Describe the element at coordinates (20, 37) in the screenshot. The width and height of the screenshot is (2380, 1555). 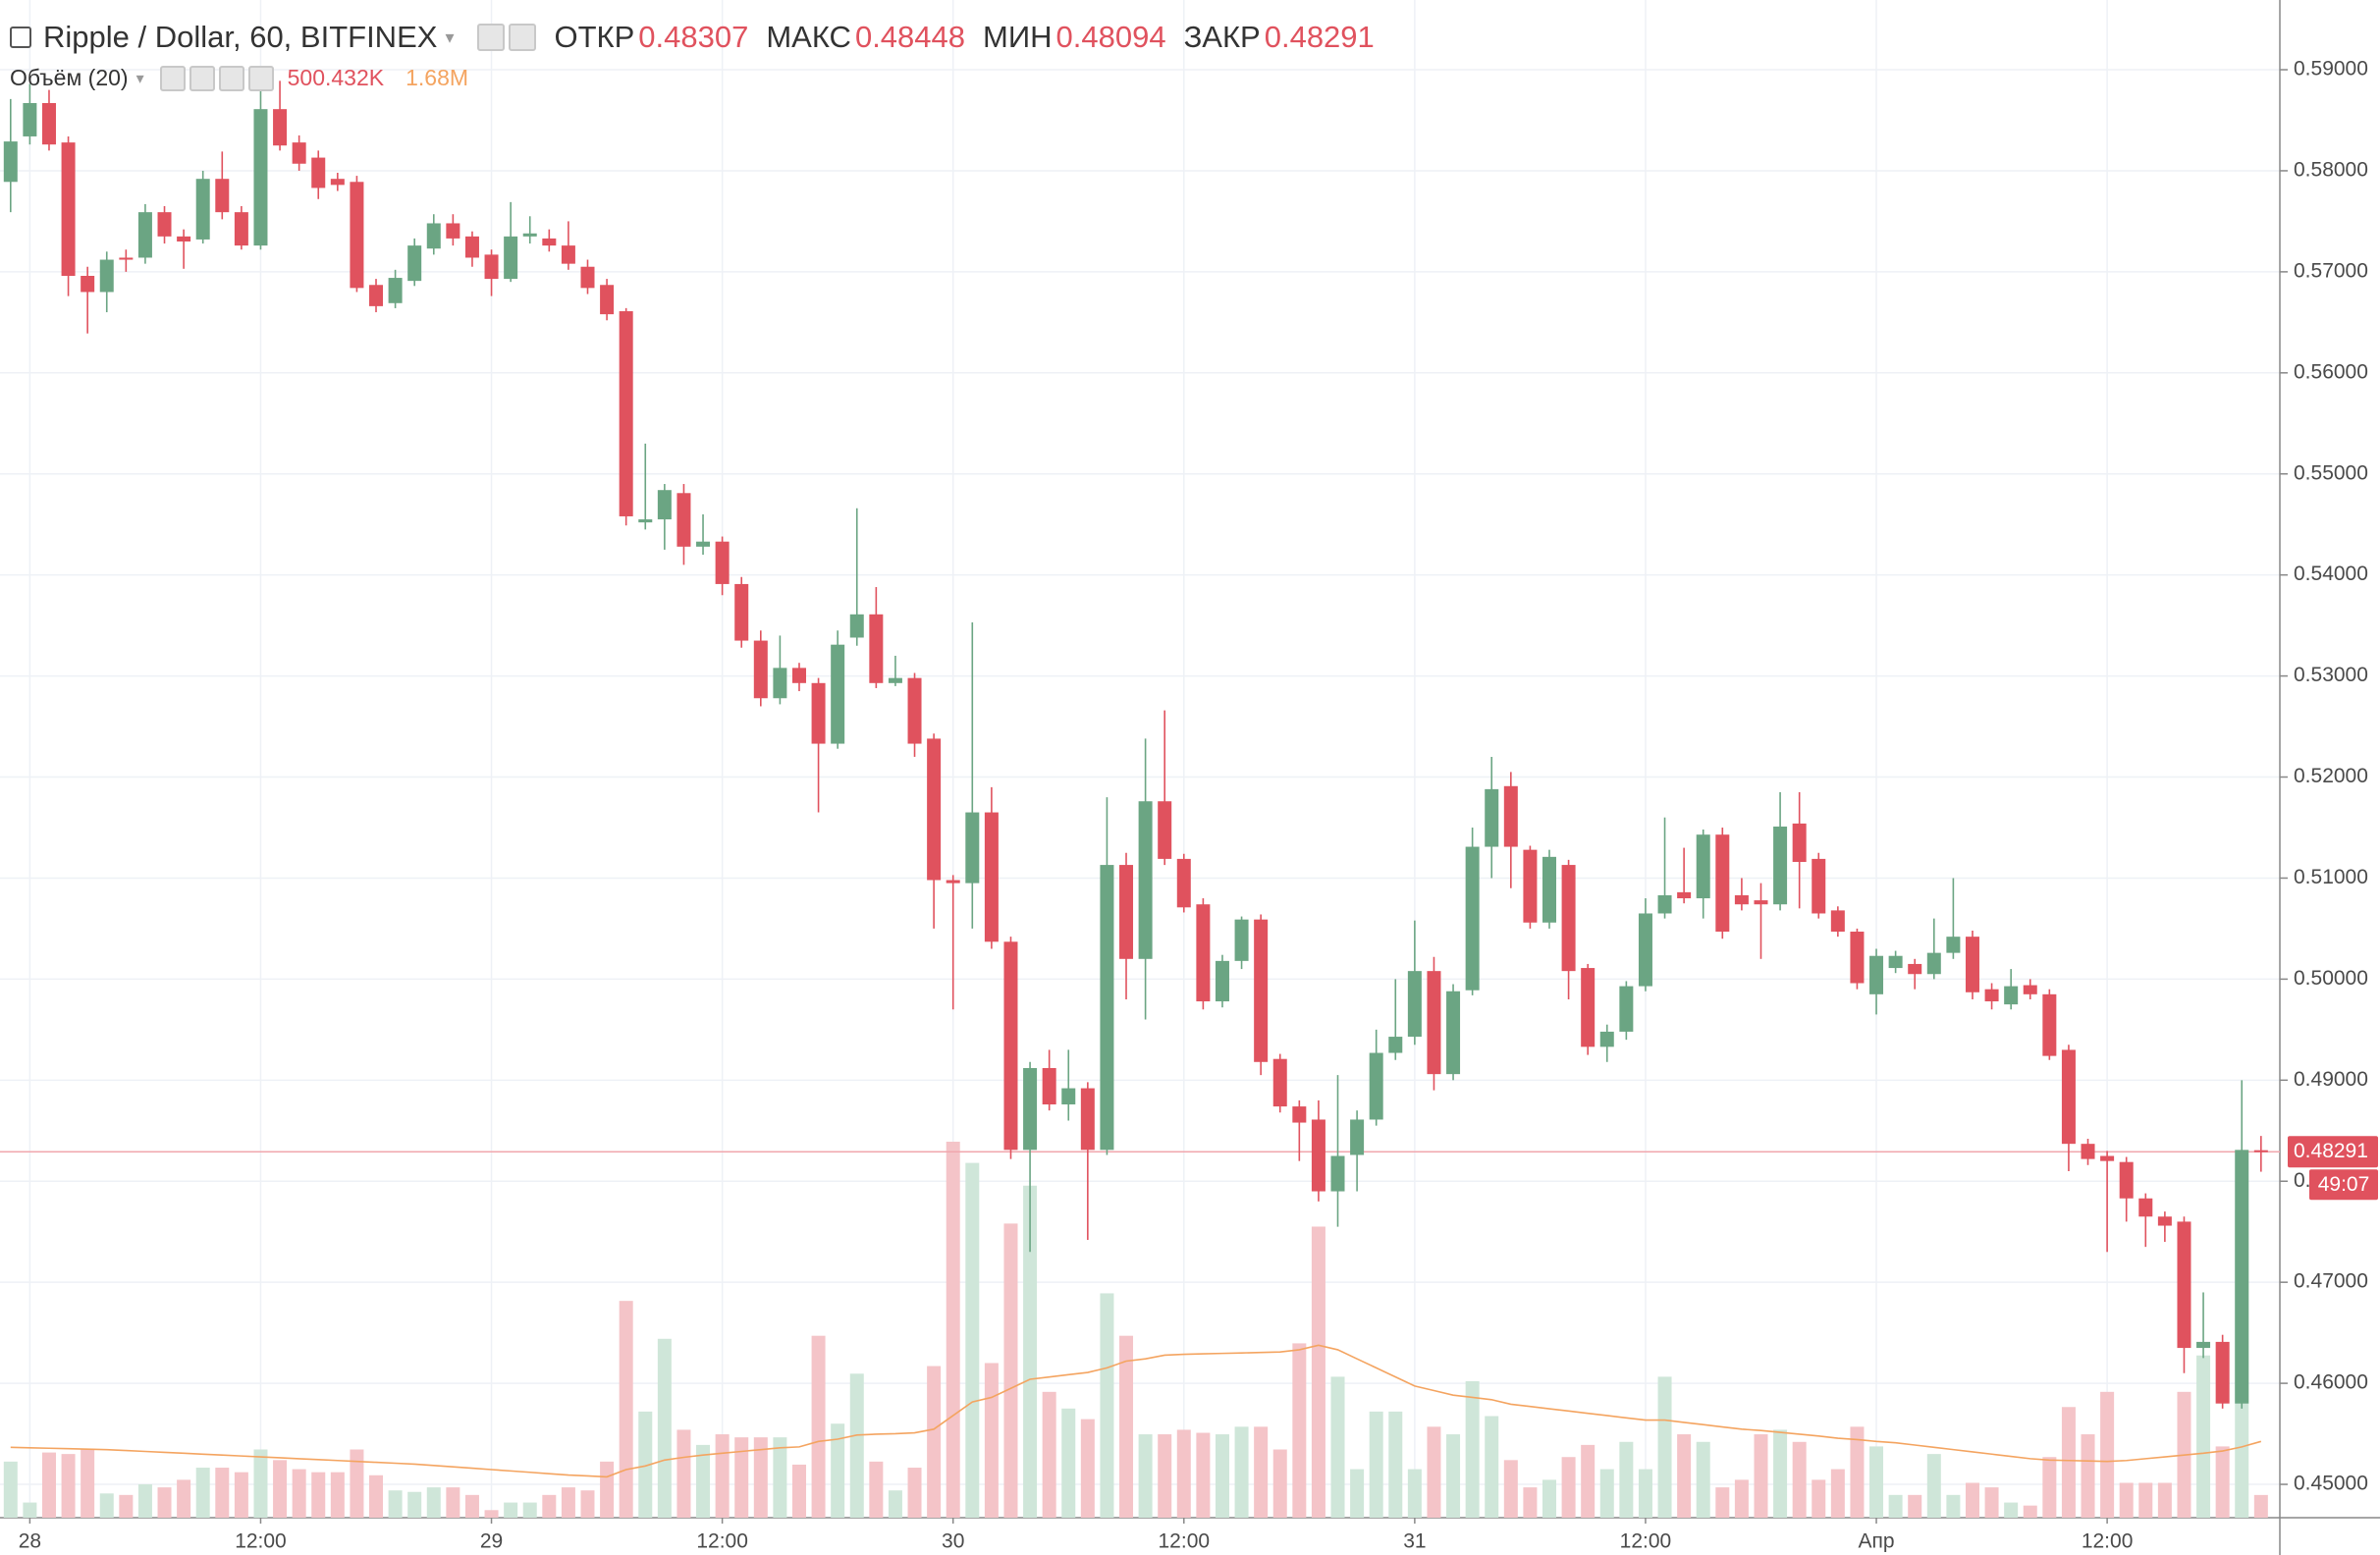
I see `collapse-icon` at that location.